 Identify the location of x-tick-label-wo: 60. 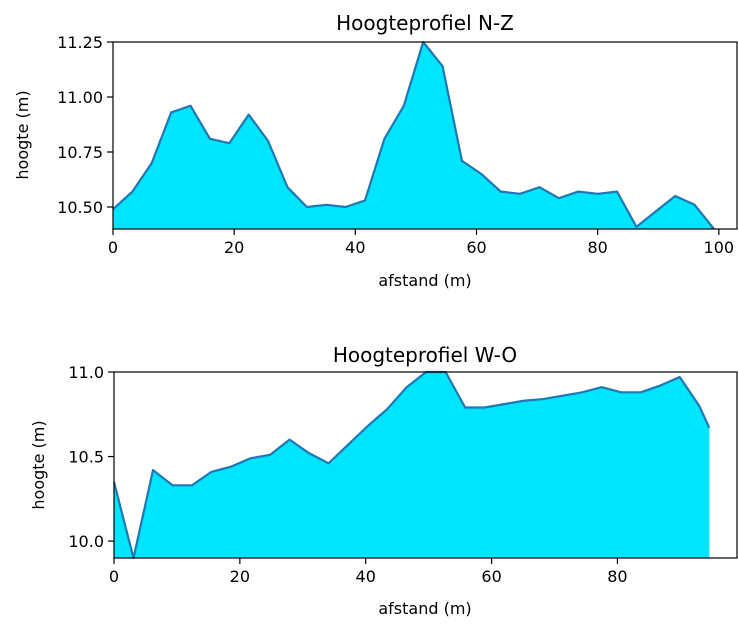
(491, 576).